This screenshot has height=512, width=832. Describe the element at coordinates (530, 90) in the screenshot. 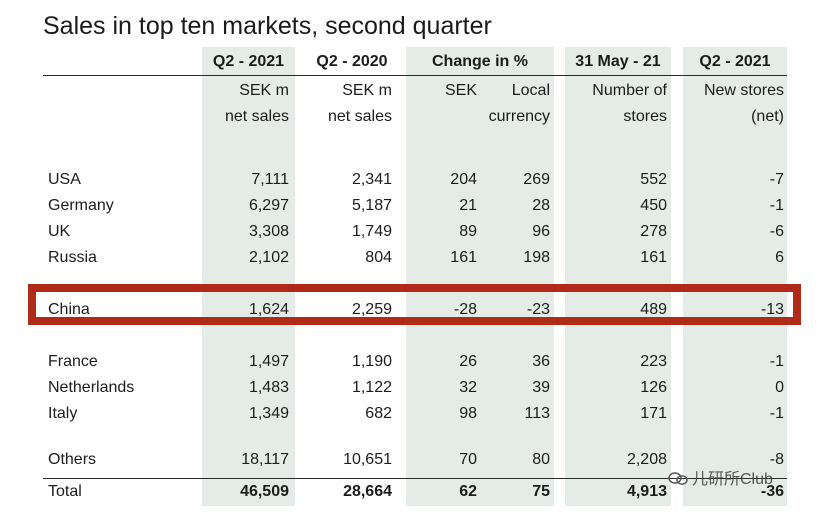

I see `subheader-local-line1: Local` at that location.